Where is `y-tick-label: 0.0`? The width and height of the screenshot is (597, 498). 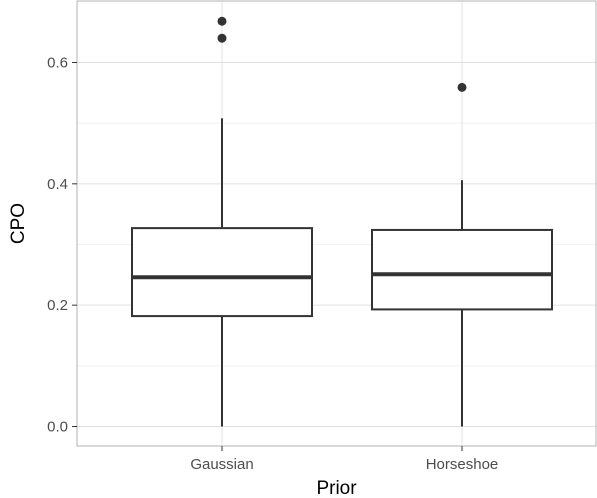
y-tick-label: 0.0 is located at coordinates (57, 427).